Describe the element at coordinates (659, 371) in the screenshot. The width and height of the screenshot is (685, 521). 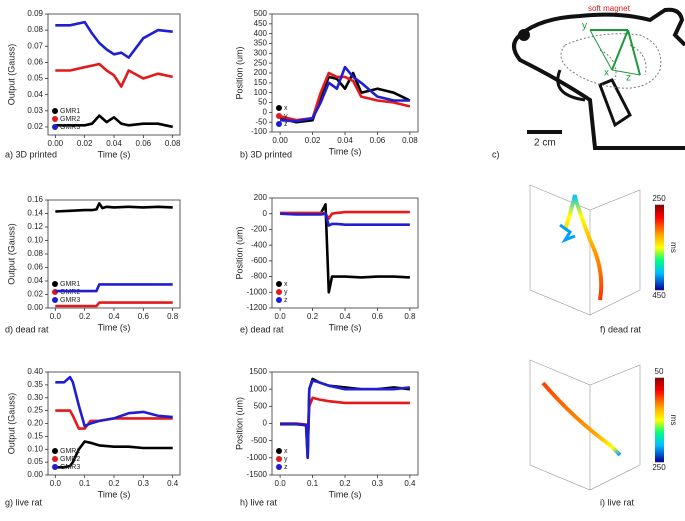
I see `colorbar-tick-label: 50` at that location.